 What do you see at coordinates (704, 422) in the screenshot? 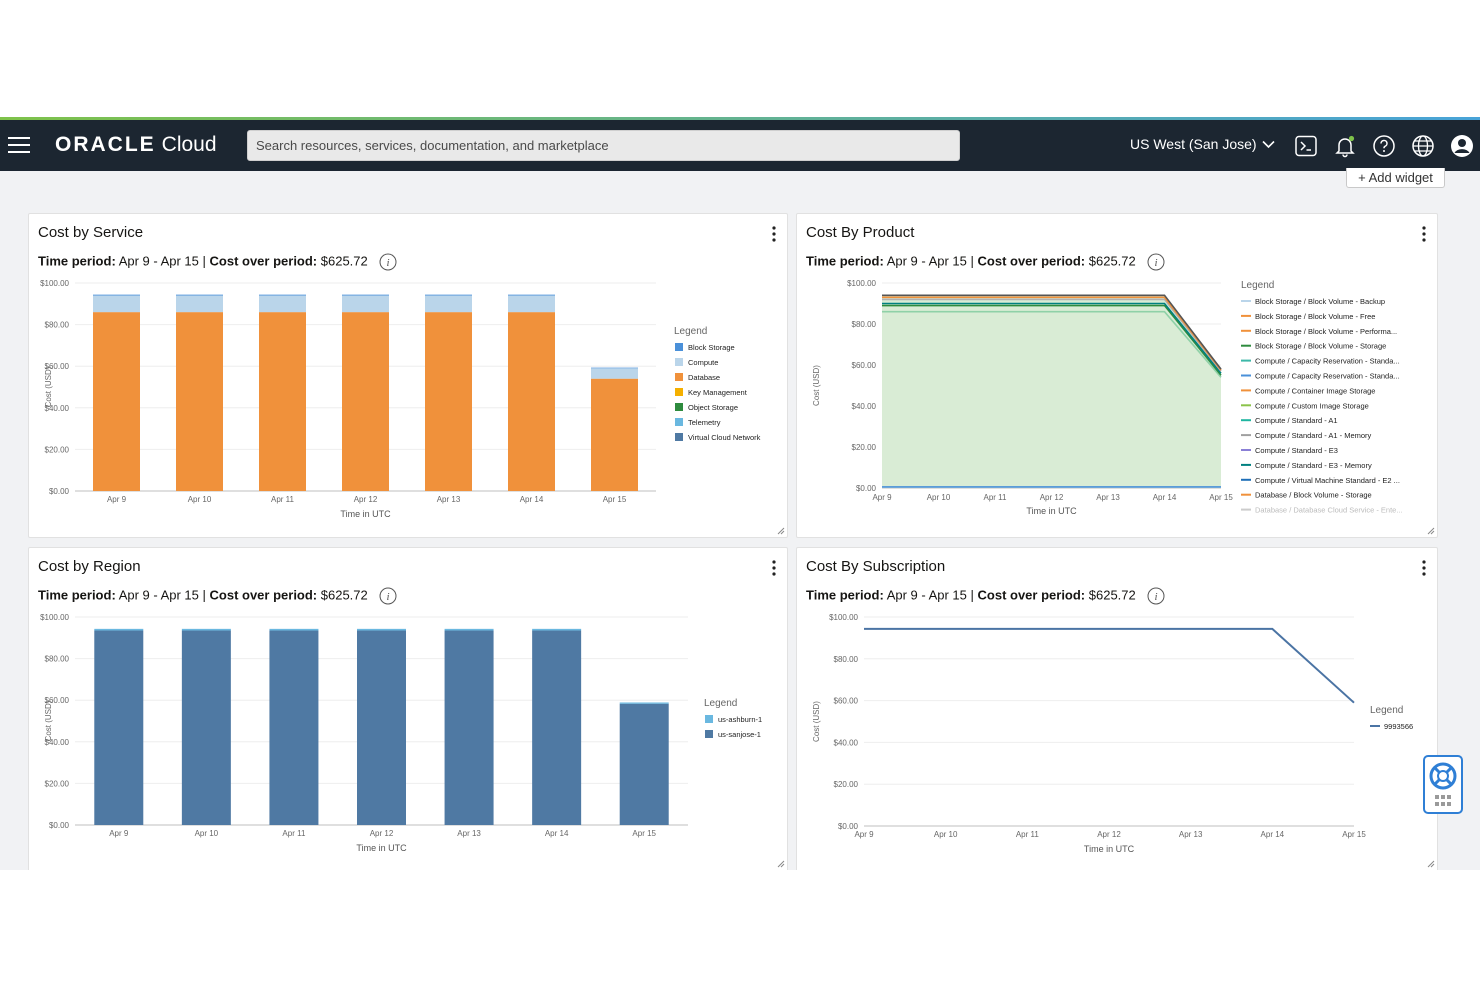
I see `legend-item-label: Telemetry` at bounding box center [704, 422].